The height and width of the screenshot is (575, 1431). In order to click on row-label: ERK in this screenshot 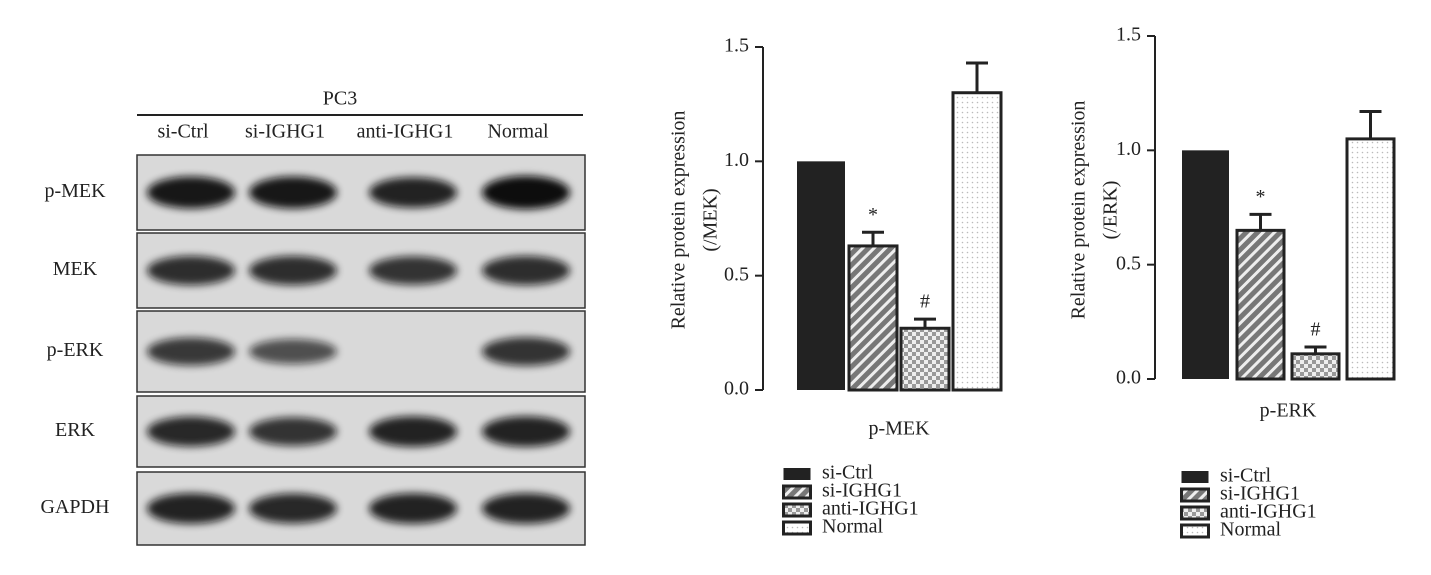, I will do `click(75, 430)`.